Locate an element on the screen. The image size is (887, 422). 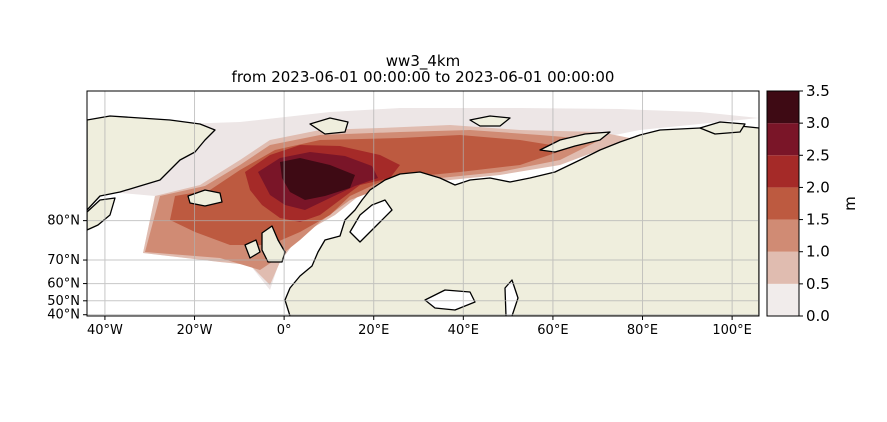
longitude-labels: 40°W 20°W 0° 20°E 40°E 60°E 80°E 100°E is located at coordinates (419, 327).